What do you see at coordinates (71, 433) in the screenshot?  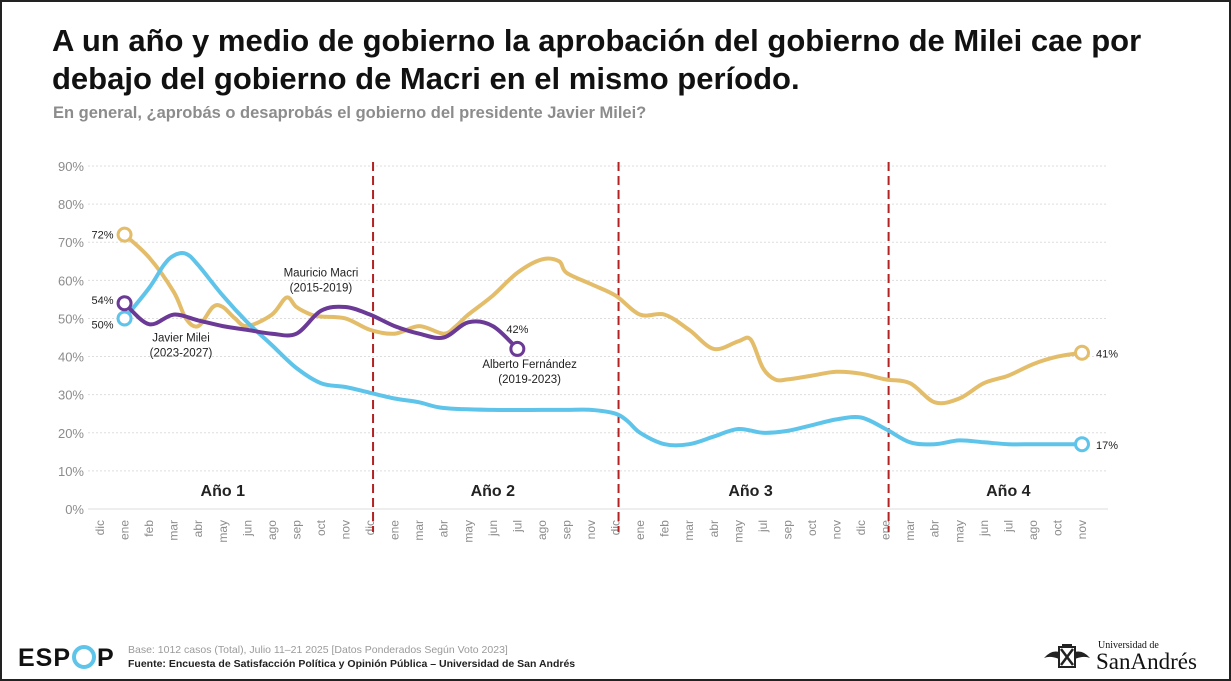 I see `y-tick-label: 20%` at bounding box center [71, 433].